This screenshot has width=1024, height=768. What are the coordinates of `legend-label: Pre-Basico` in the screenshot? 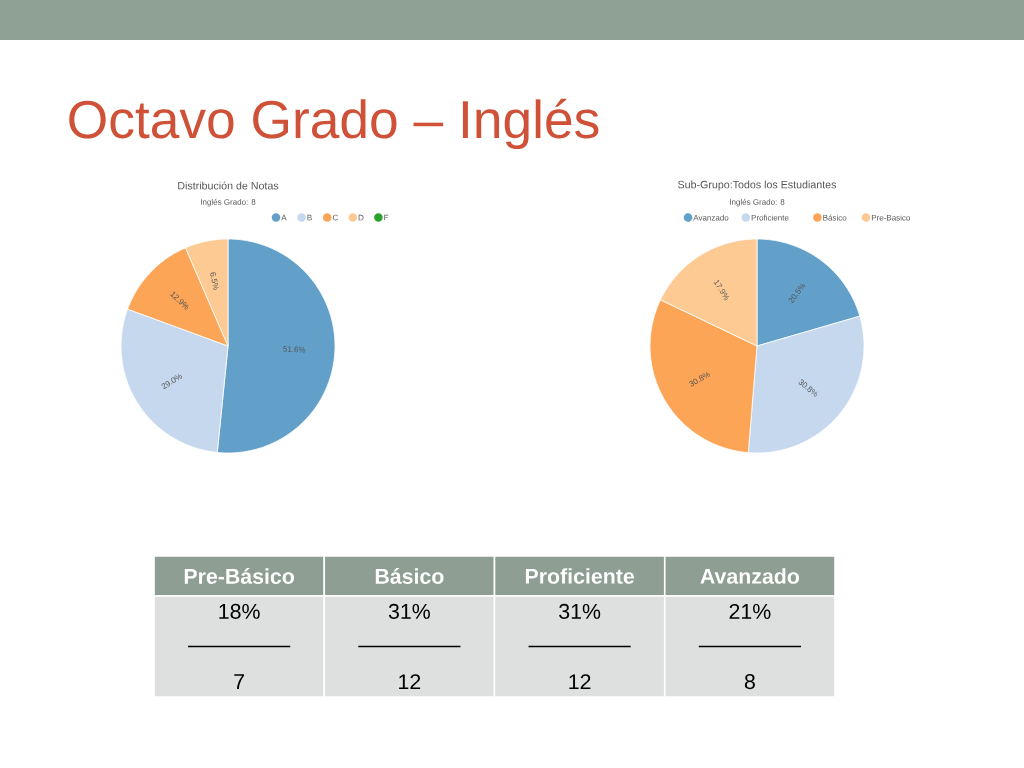 It's located at (891, 217).